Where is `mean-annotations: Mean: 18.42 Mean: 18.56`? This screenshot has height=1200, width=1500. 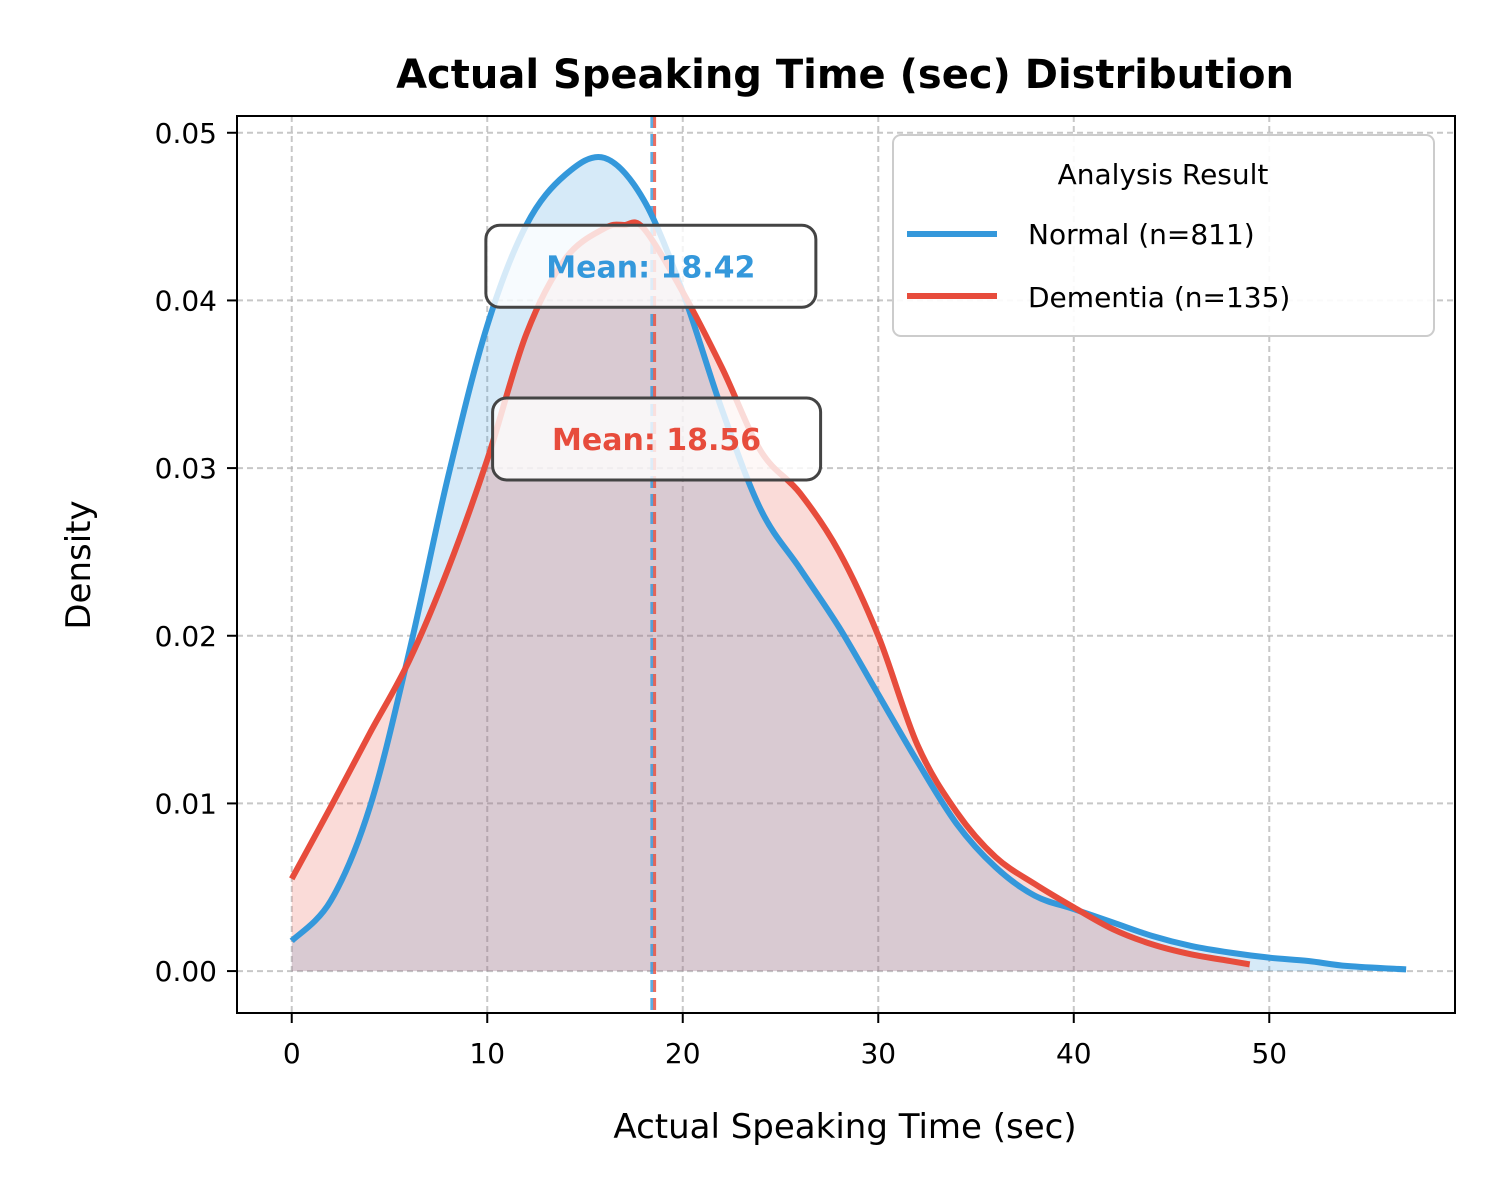 mean-annotations: Mean: 18.42 Mean: 18.56 is located at coordinates (653, 352).